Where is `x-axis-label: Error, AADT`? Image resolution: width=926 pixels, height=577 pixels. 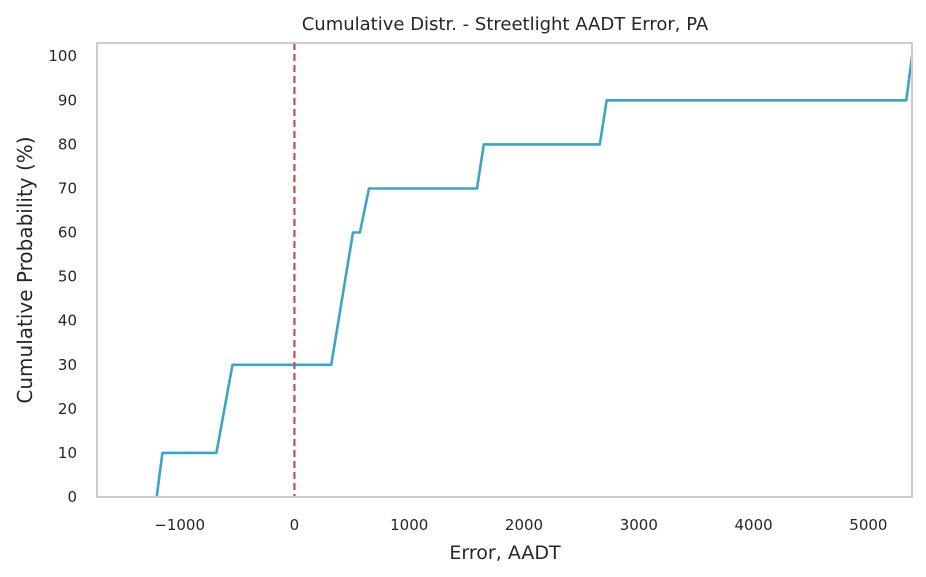 x-axis-label: Error, AADT is located at coordinates (505, 553).